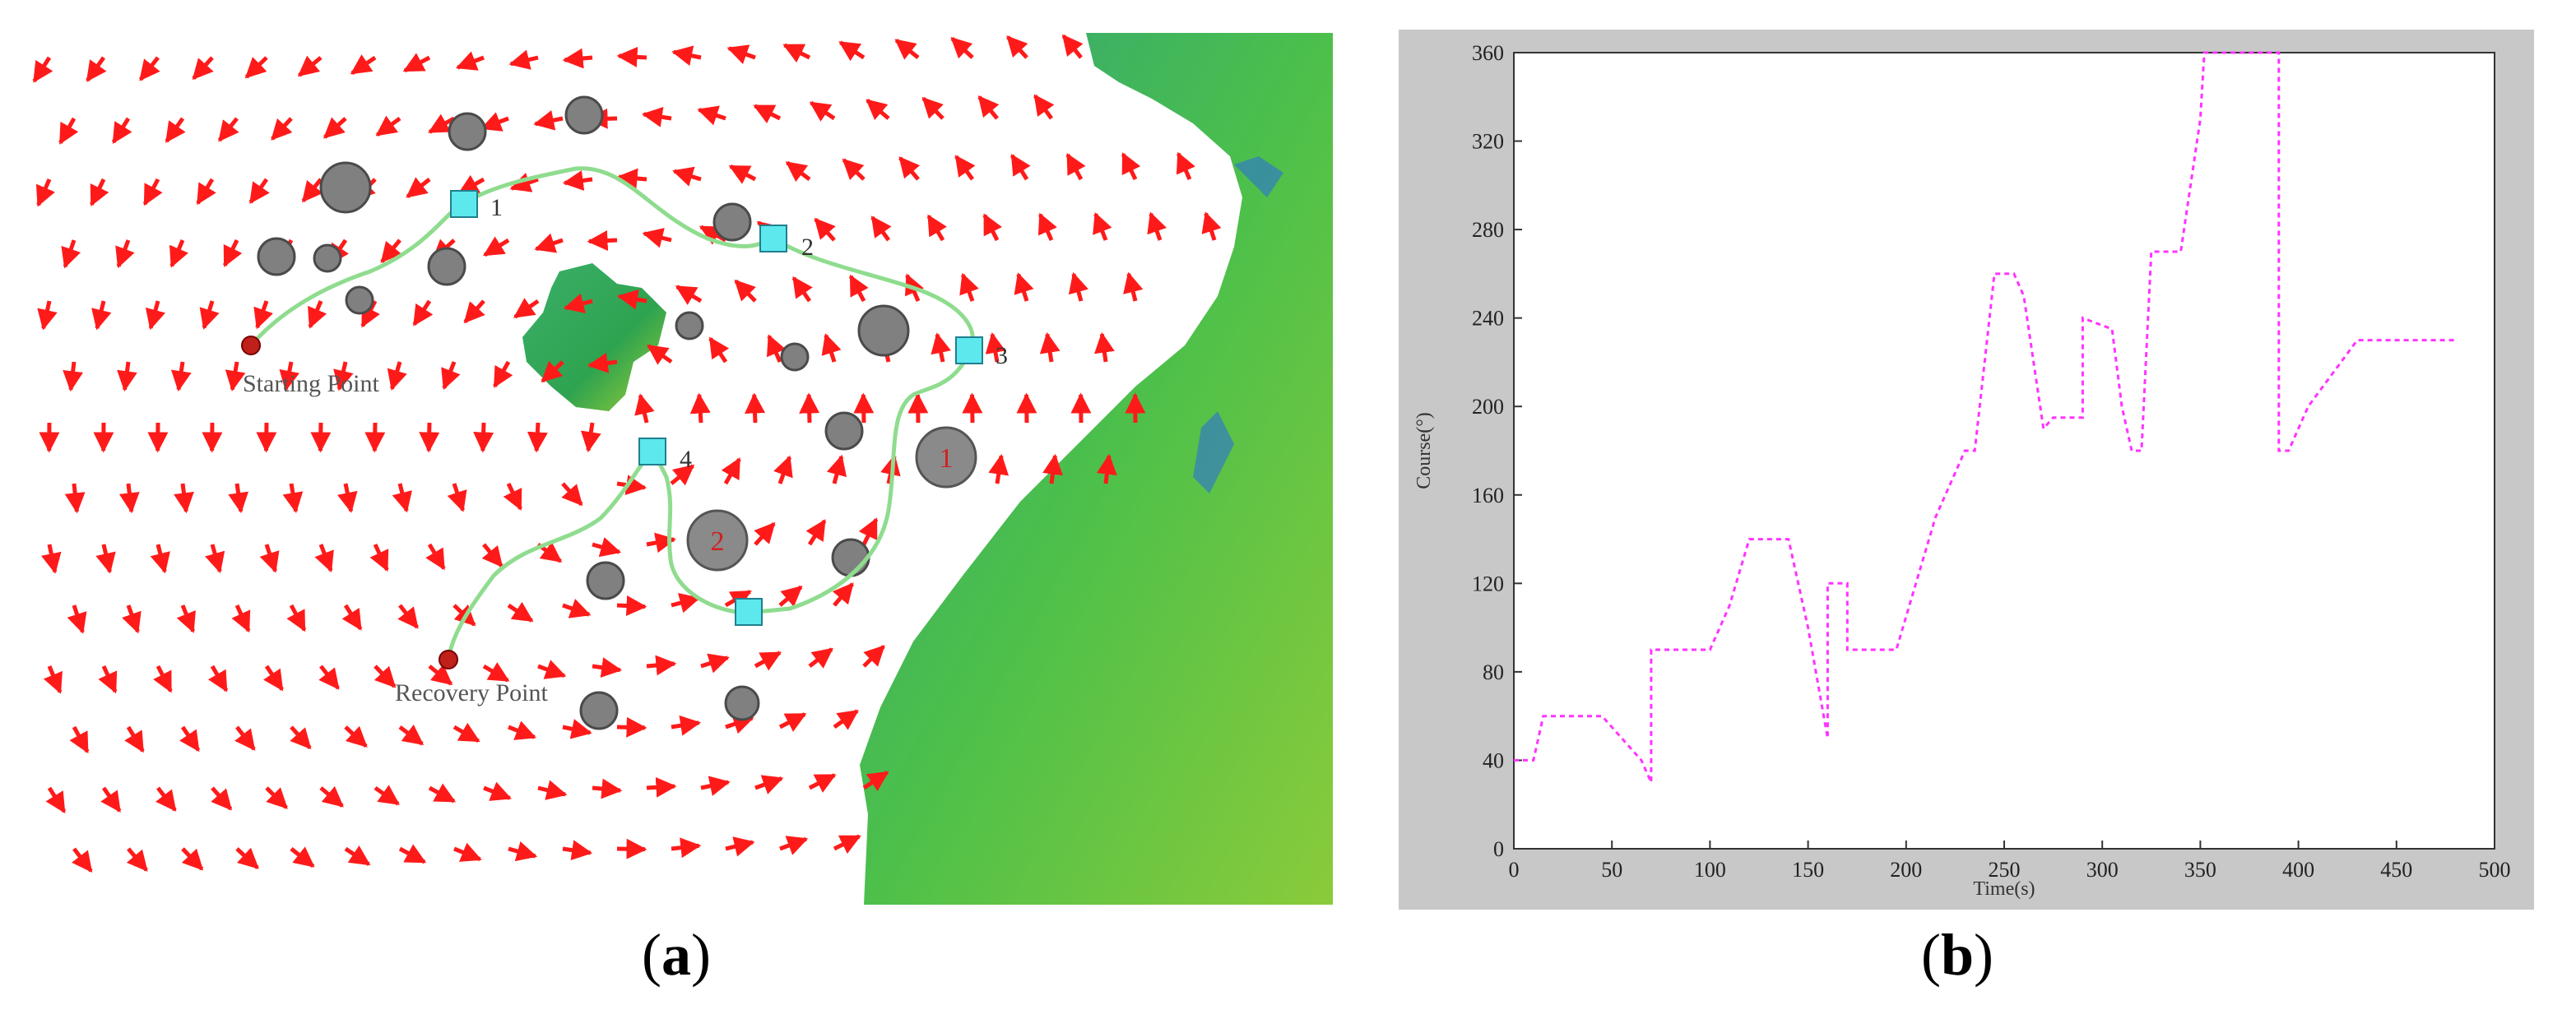  I want to click on y-tick-label: 240, so click(1488, 319).